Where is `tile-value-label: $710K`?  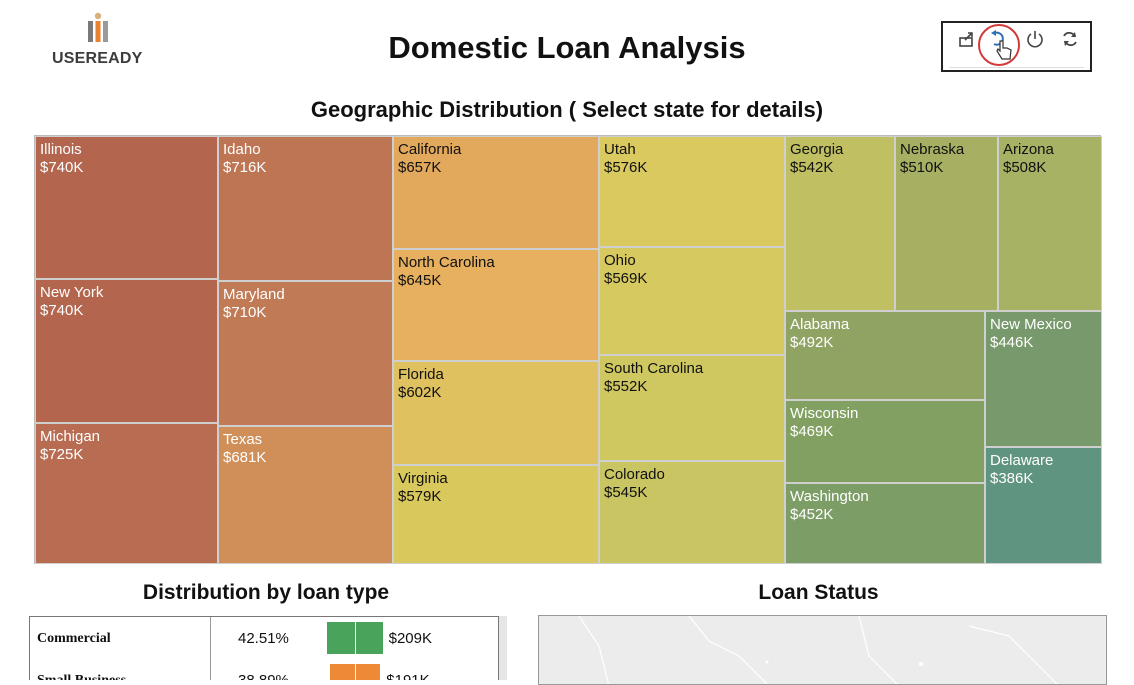 tile-value-label: $710K is located at coordinates (245, 312).